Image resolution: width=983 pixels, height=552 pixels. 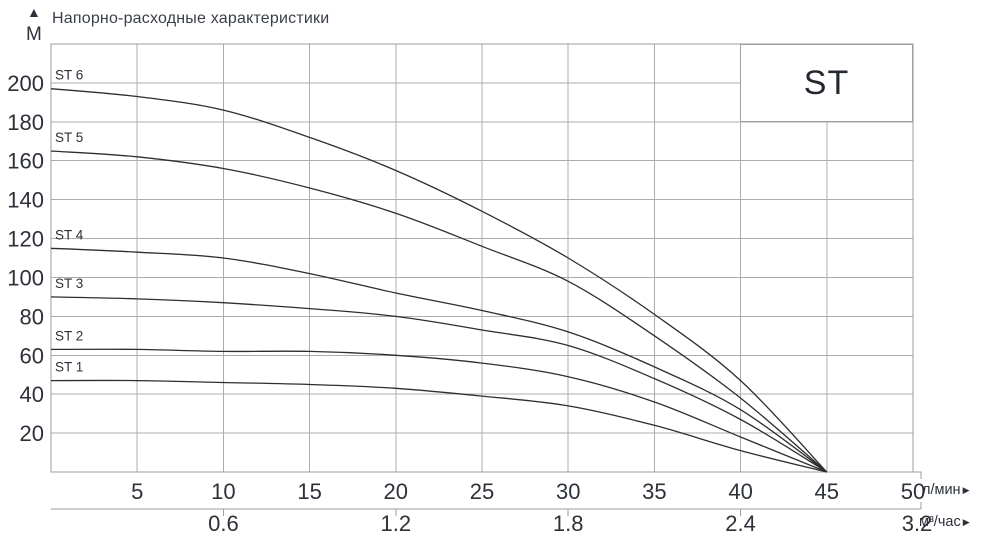 I want to click on curve-label-st-4: ST 4, so click(x=69, y=234).